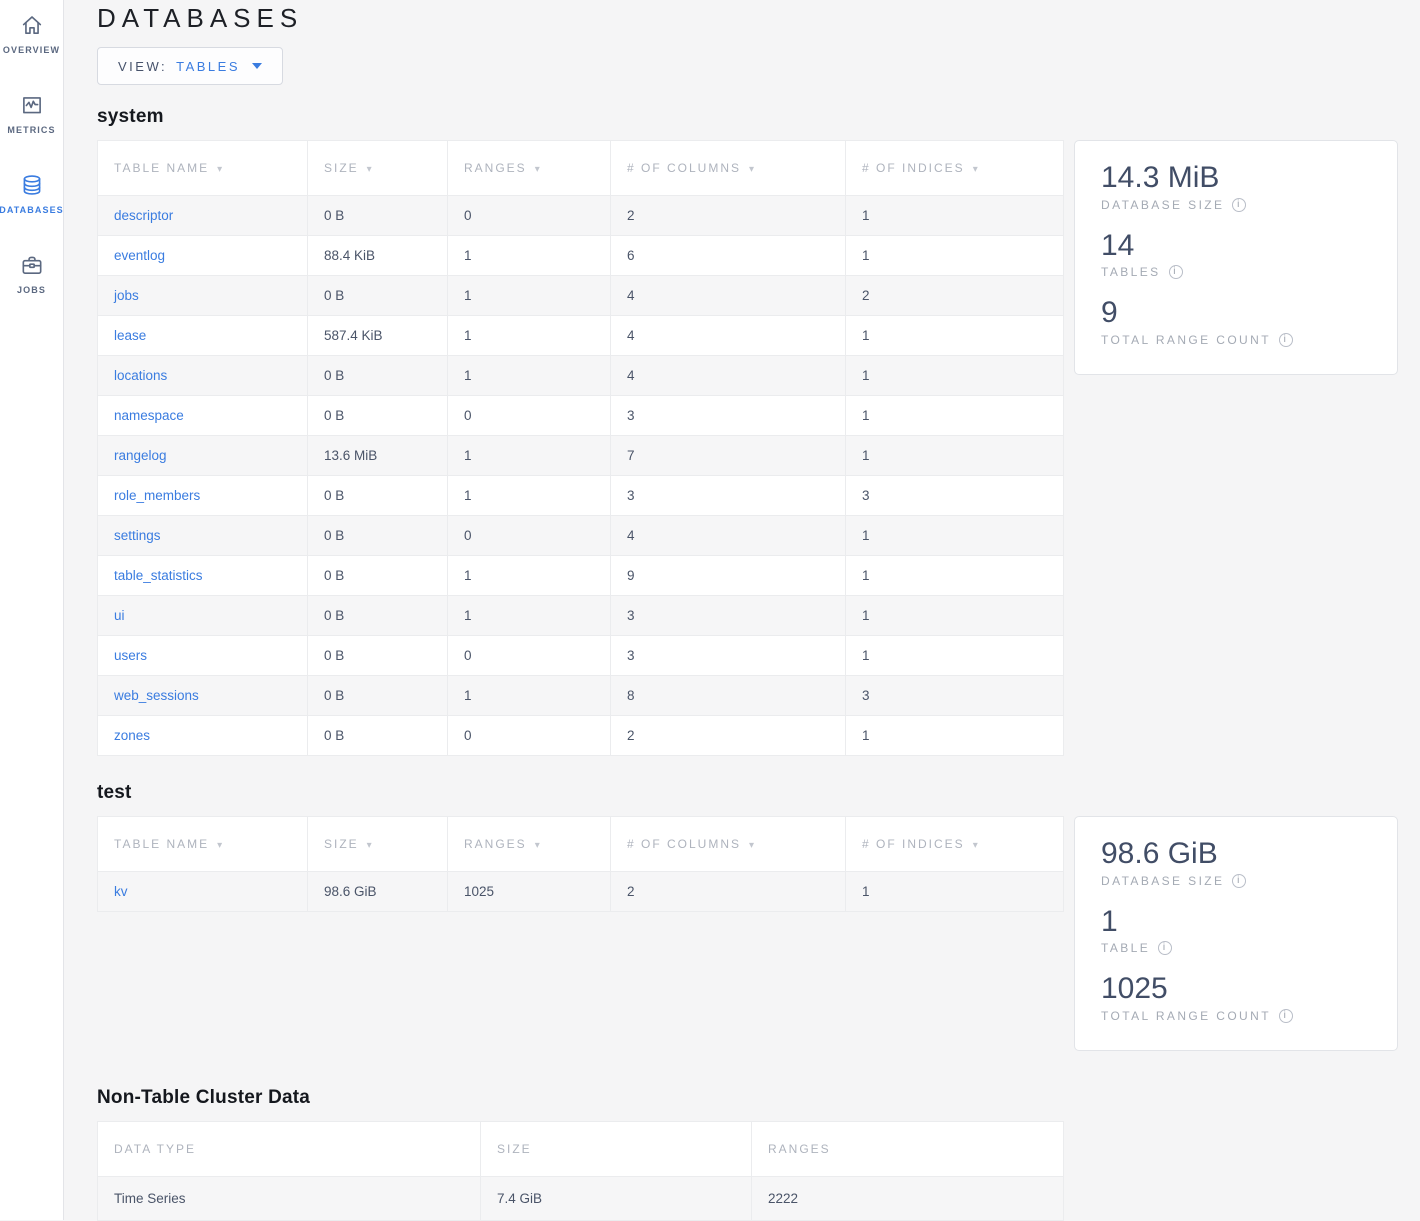 The image size is (1420, 1221). Describe the element at coordinates (1126, 948) in the screenshot. I see `stat-label: TABLE` at that location.